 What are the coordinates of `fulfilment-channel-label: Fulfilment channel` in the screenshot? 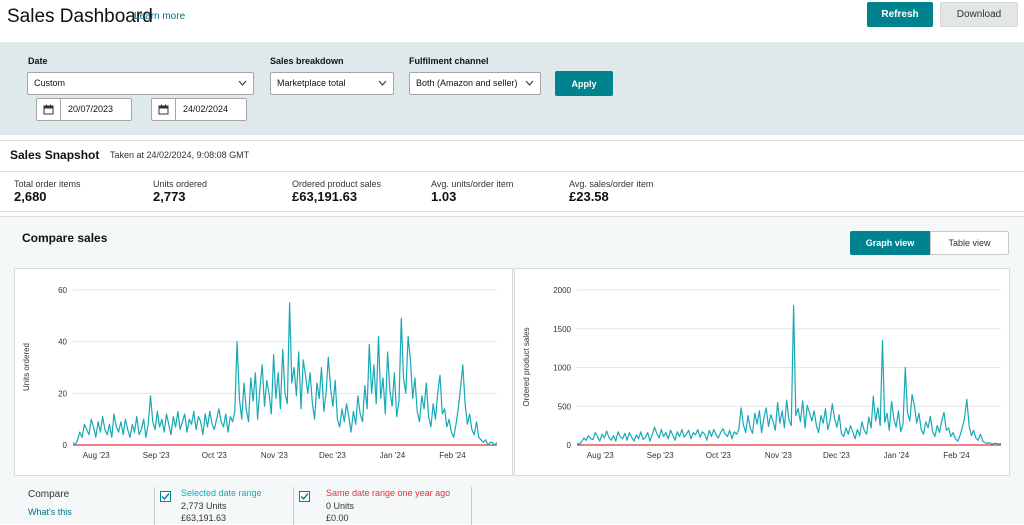 It's located at (449, 61).